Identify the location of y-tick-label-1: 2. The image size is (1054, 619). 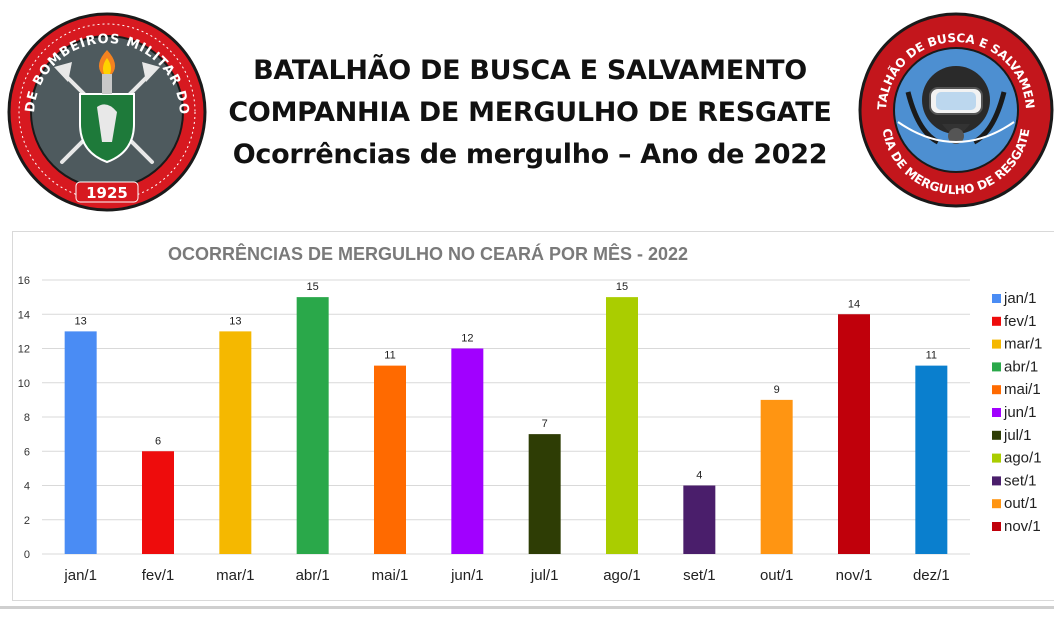
(27, 521).